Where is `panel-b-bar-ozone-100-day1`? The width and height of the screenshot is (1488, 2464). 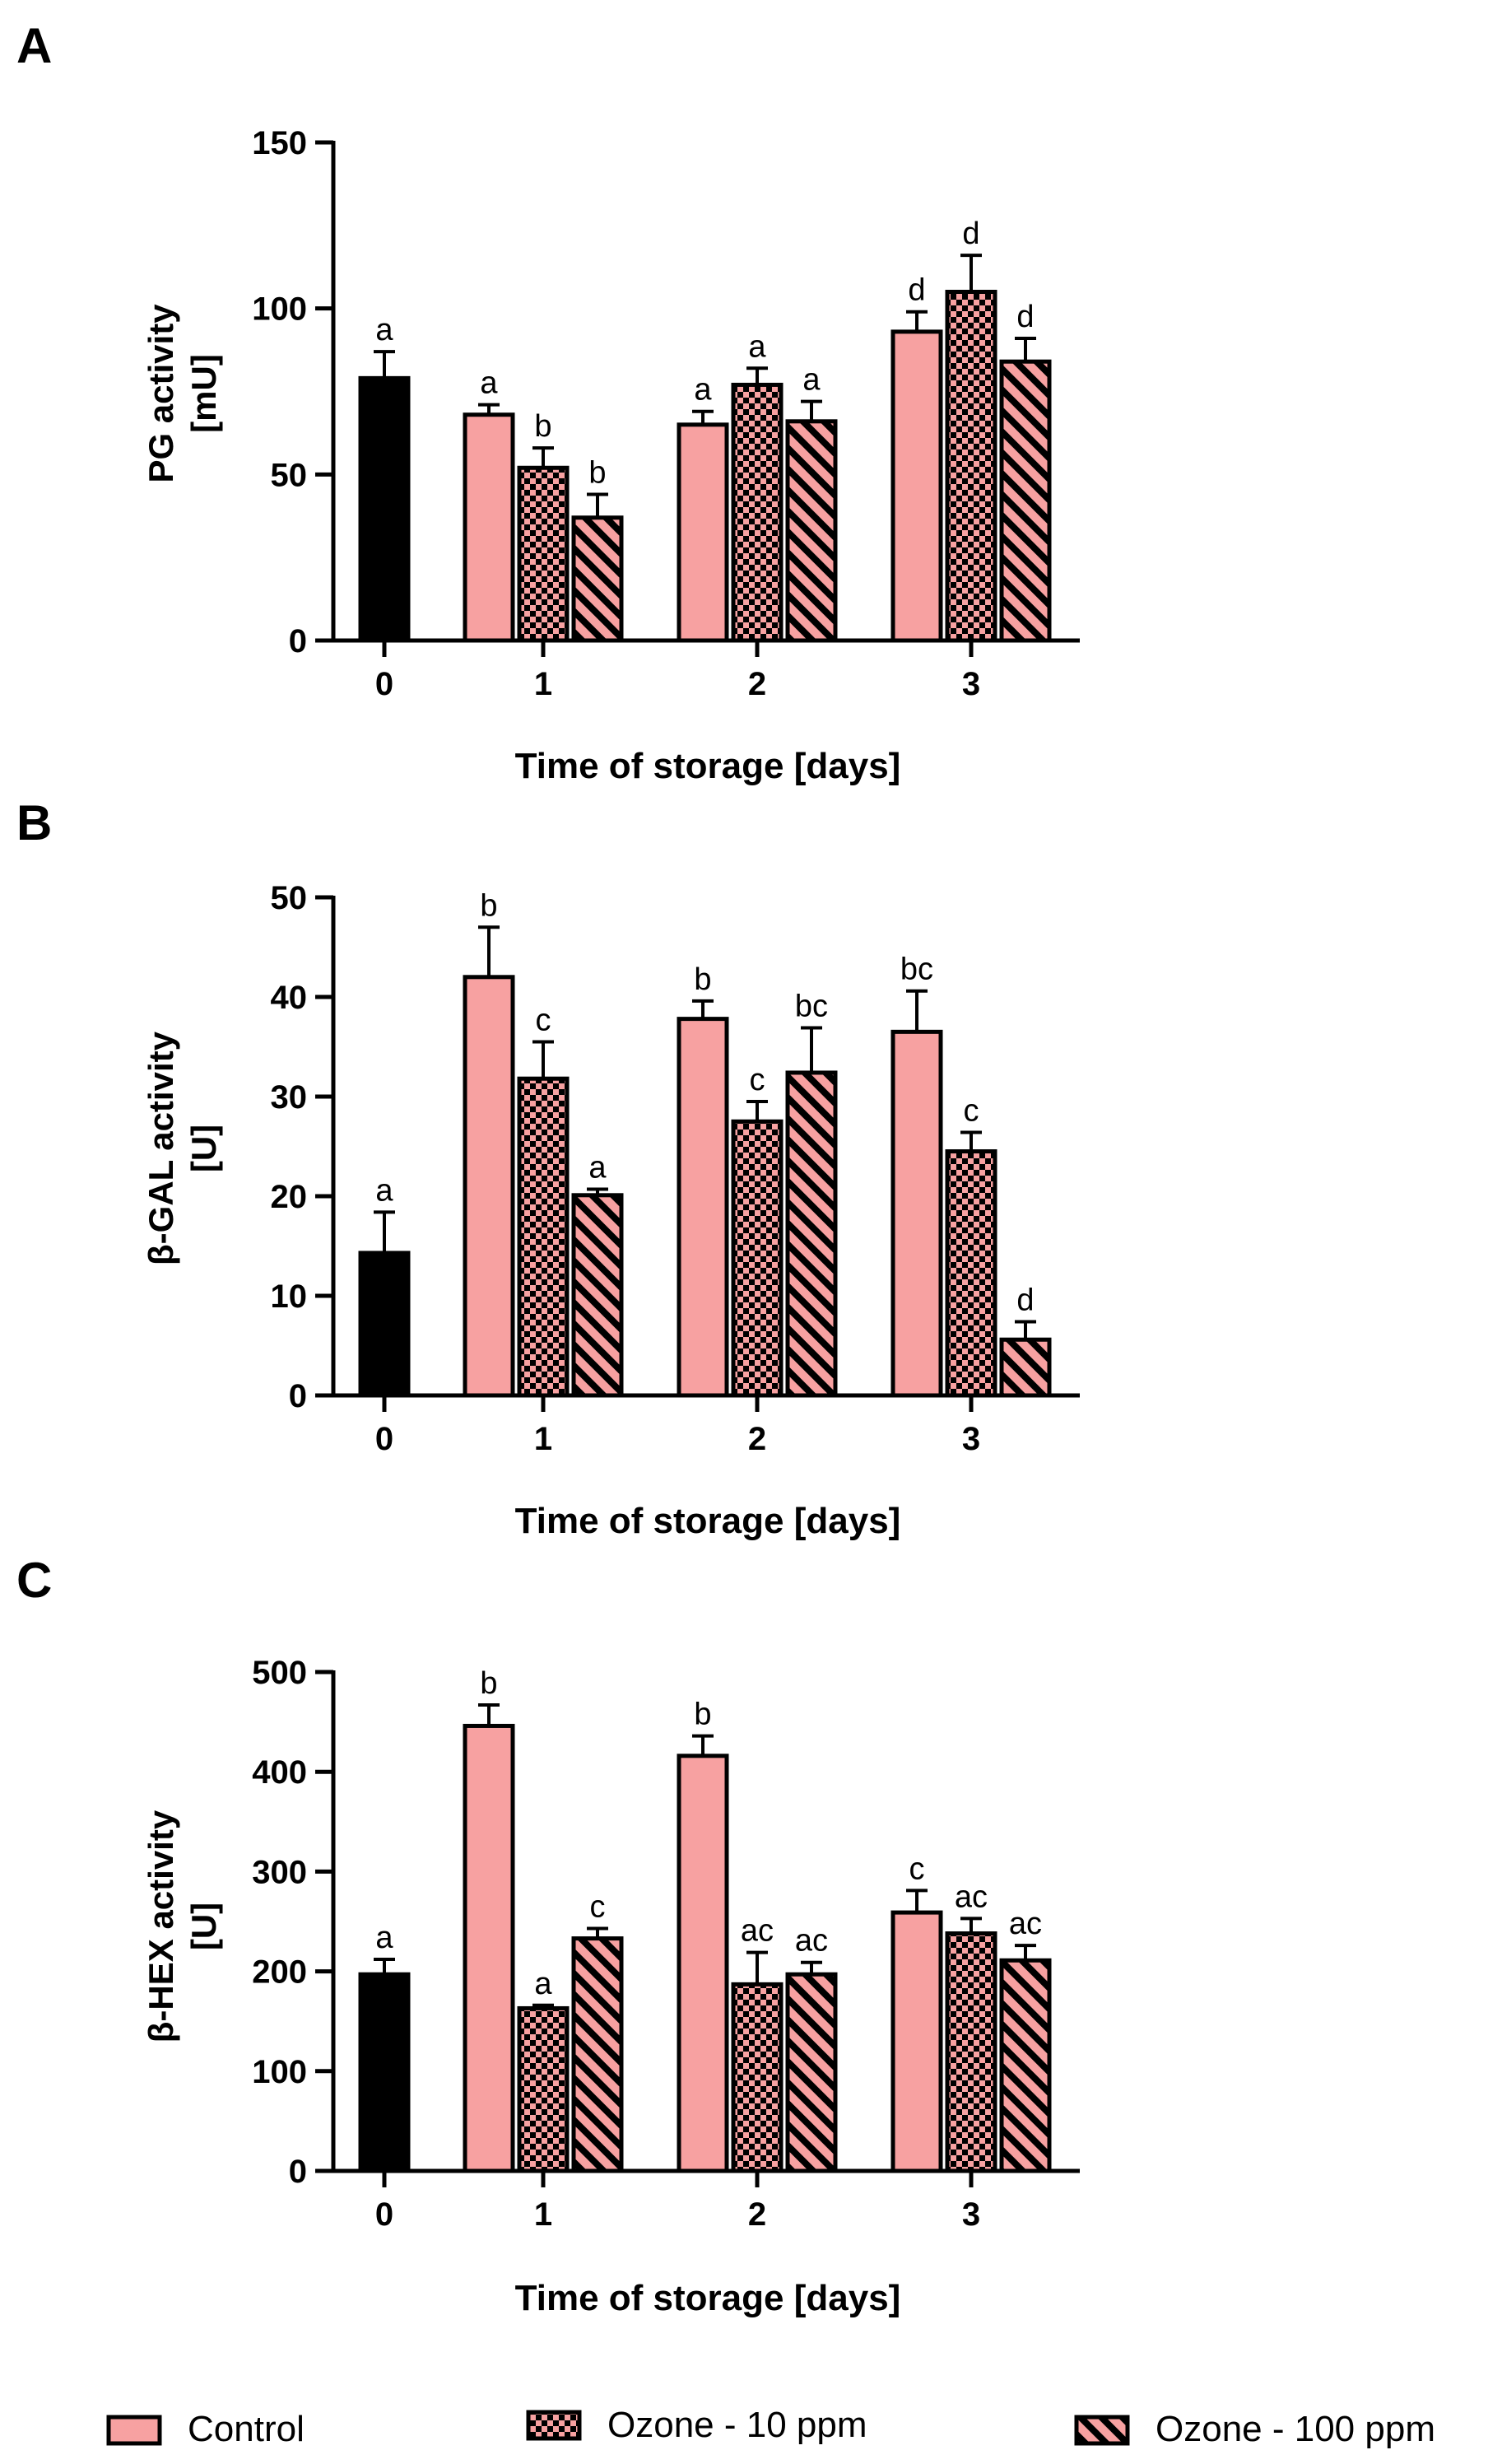
panel-b-bar-ozone-100-day1 is located at coordinates (597, 1296).